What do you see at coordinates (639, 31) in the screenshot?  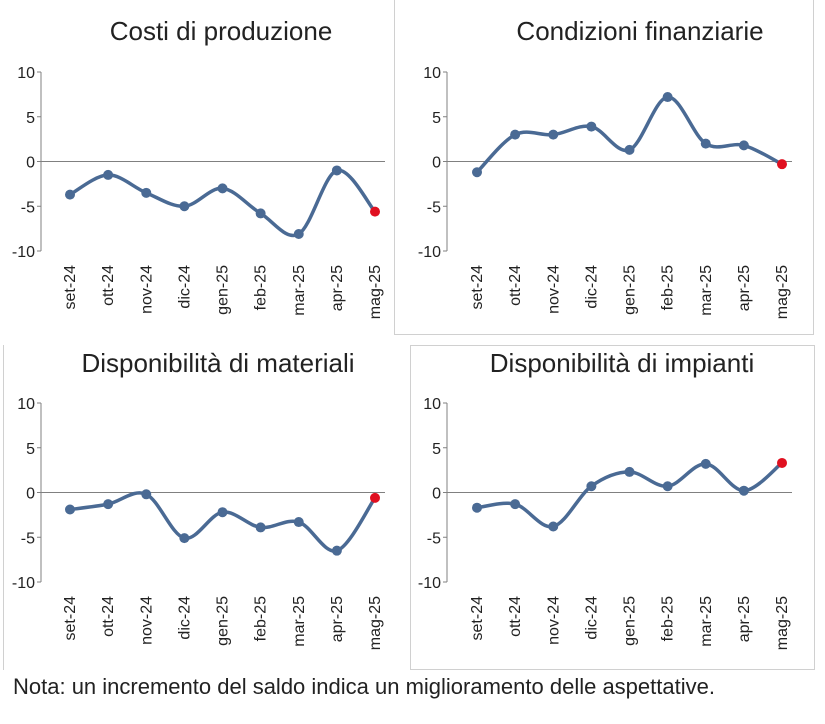 I see `chart-title: Condizioni finanziarie` at bounding box center [639, 31].